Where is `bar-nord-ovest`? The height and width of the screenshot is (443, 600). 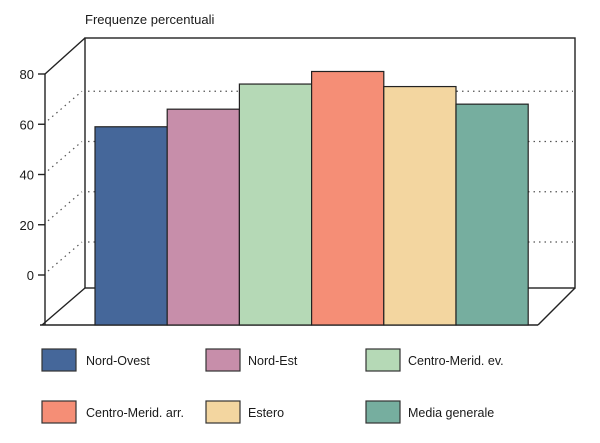 bar-nord-ovest is located at coordinates (131, 226).